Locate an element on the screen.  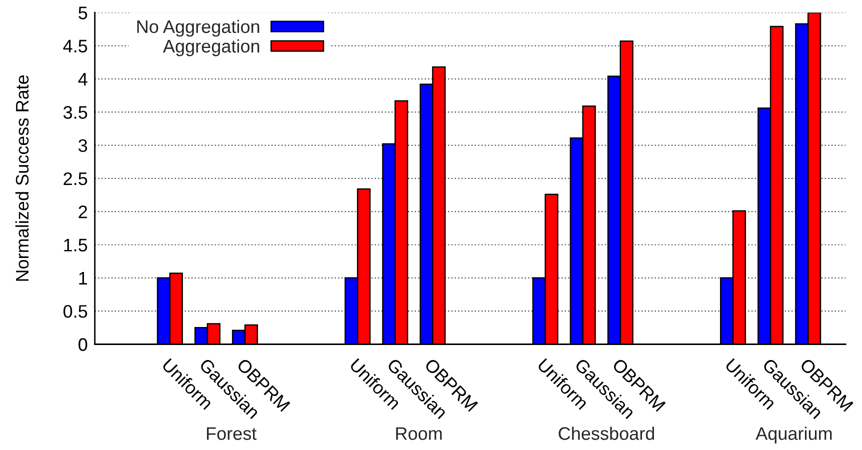
text: Chessboard is located at coordinates (606, 433).